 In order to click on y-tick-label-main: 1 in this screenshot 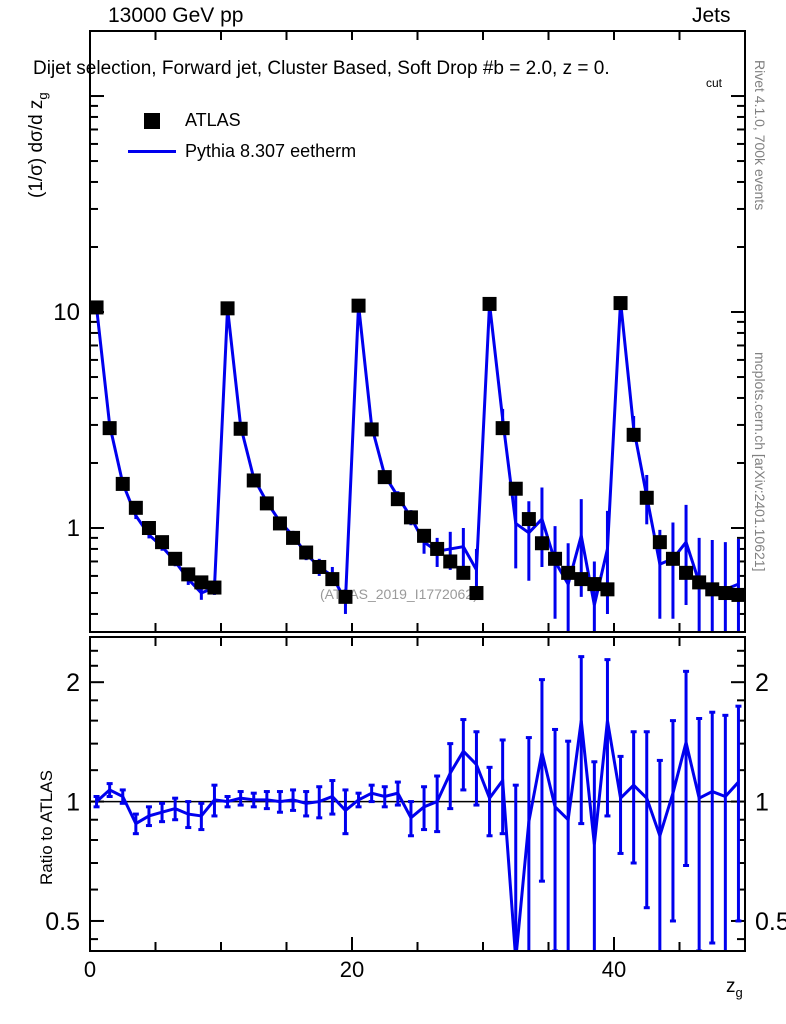, I will do `click(73, 528)`.